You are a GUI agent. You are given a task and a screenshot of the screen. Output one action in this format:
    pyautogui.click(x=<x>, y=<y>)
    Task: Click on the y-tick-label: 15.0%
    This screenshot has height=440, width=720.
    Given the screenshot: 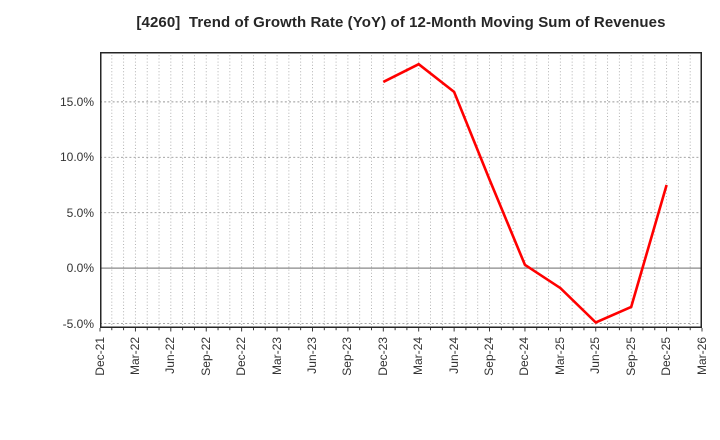 What is the action you would take?
    pyautogui.click(x=76, y=101)
    